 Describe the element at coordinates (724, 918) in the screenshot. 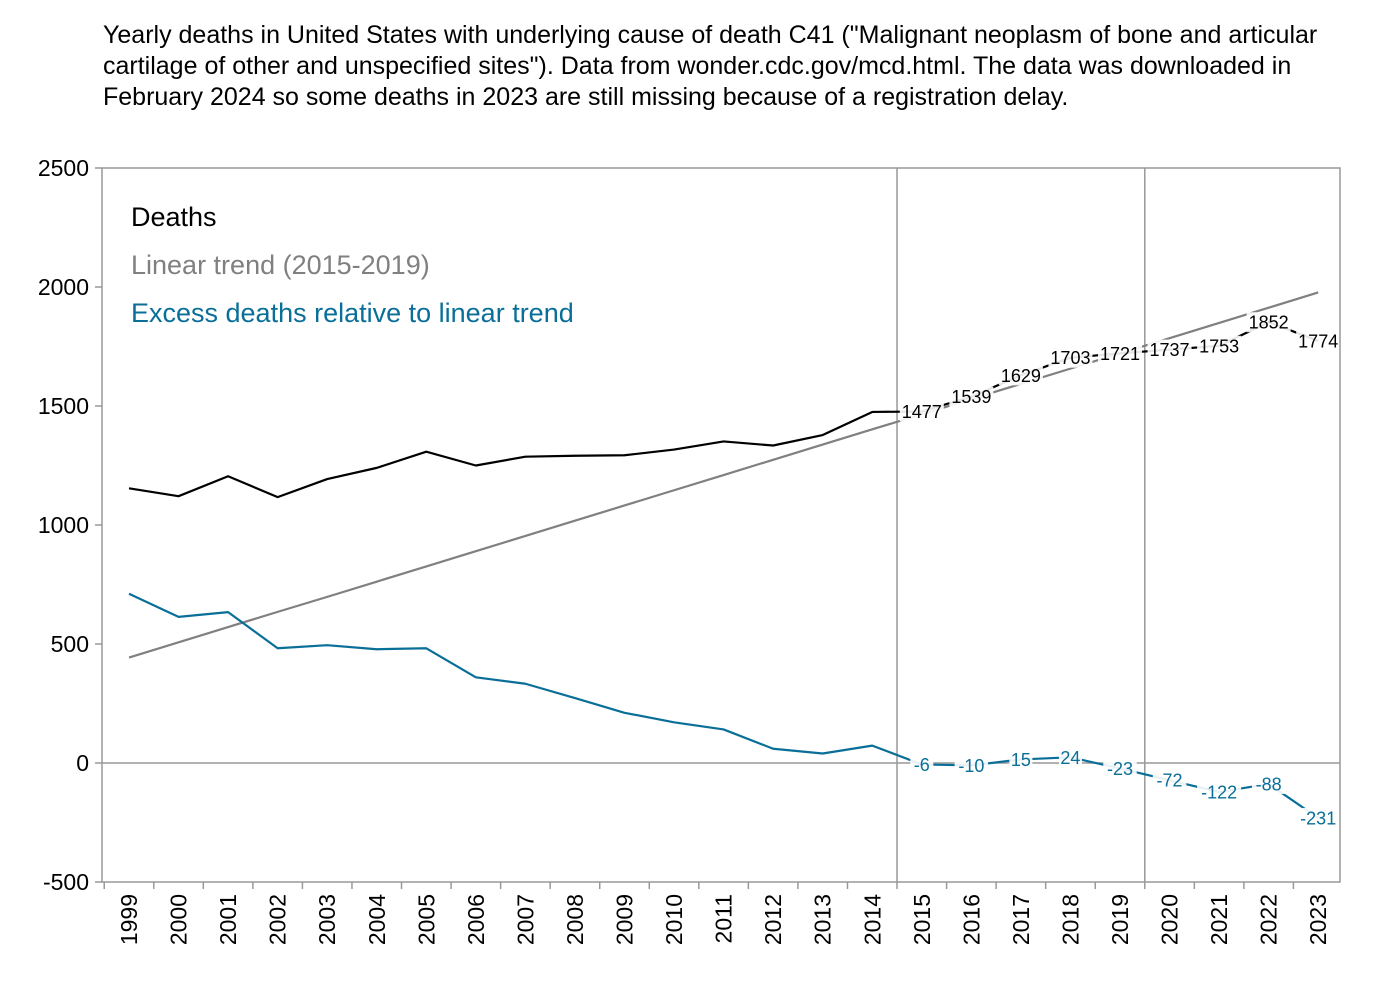

I see `x-tick-label: 2011` at that location.